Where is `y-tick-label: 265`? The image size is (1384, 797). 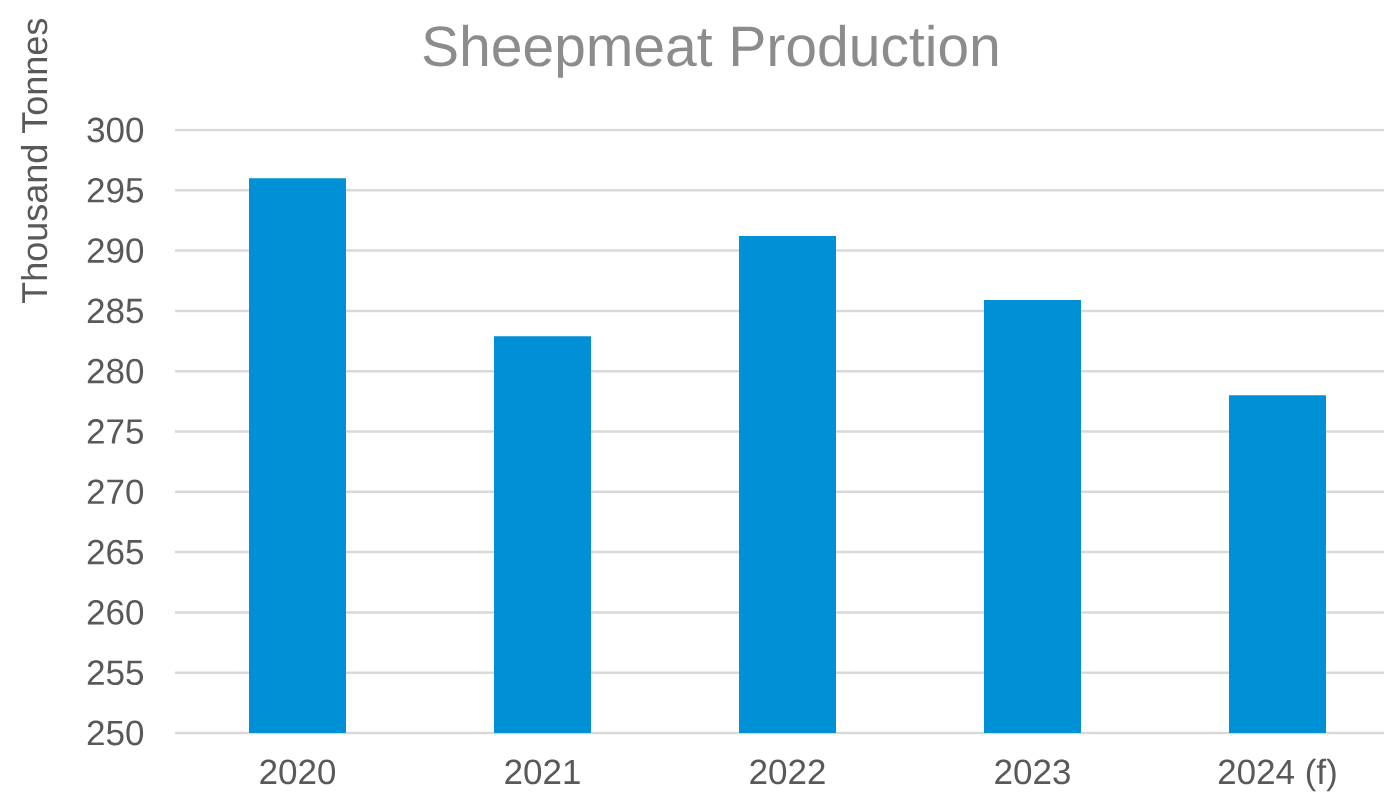
y-tick-label: 265 is located at coordinates (115, 552).